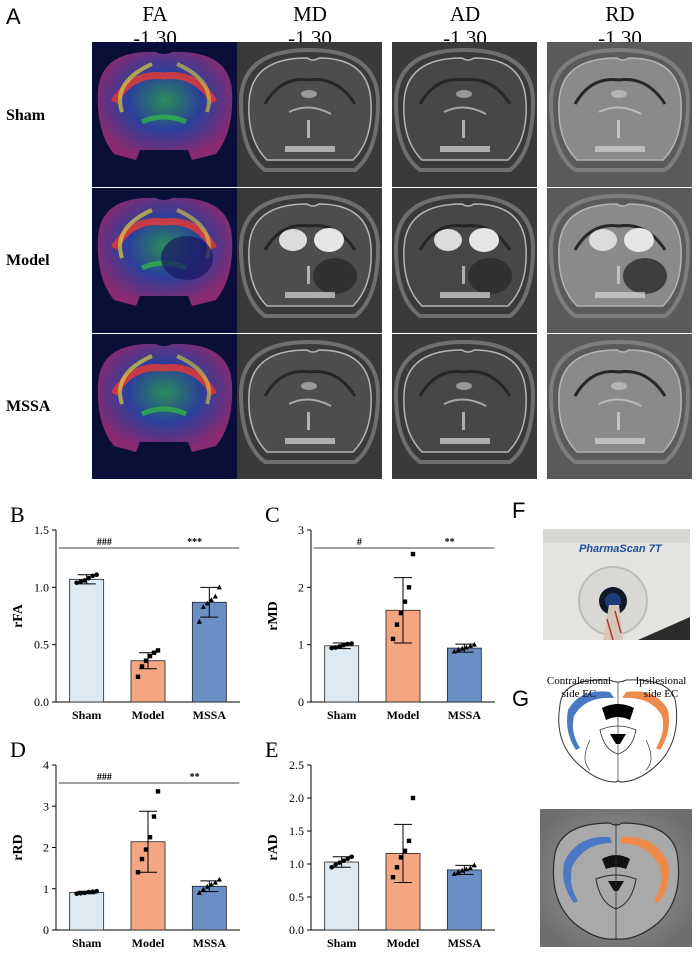  I want to click on panel-b-label: B, so click(17, 514).